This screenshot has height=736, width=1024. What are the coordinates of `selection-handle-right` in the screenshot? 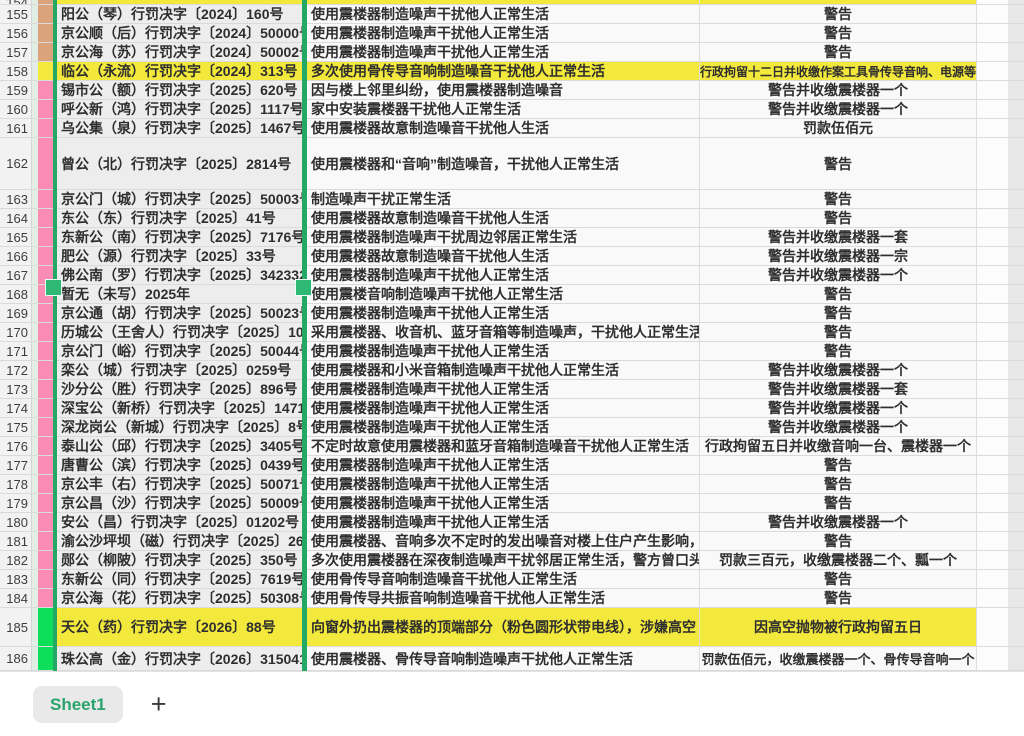 It's located at (303, 287).